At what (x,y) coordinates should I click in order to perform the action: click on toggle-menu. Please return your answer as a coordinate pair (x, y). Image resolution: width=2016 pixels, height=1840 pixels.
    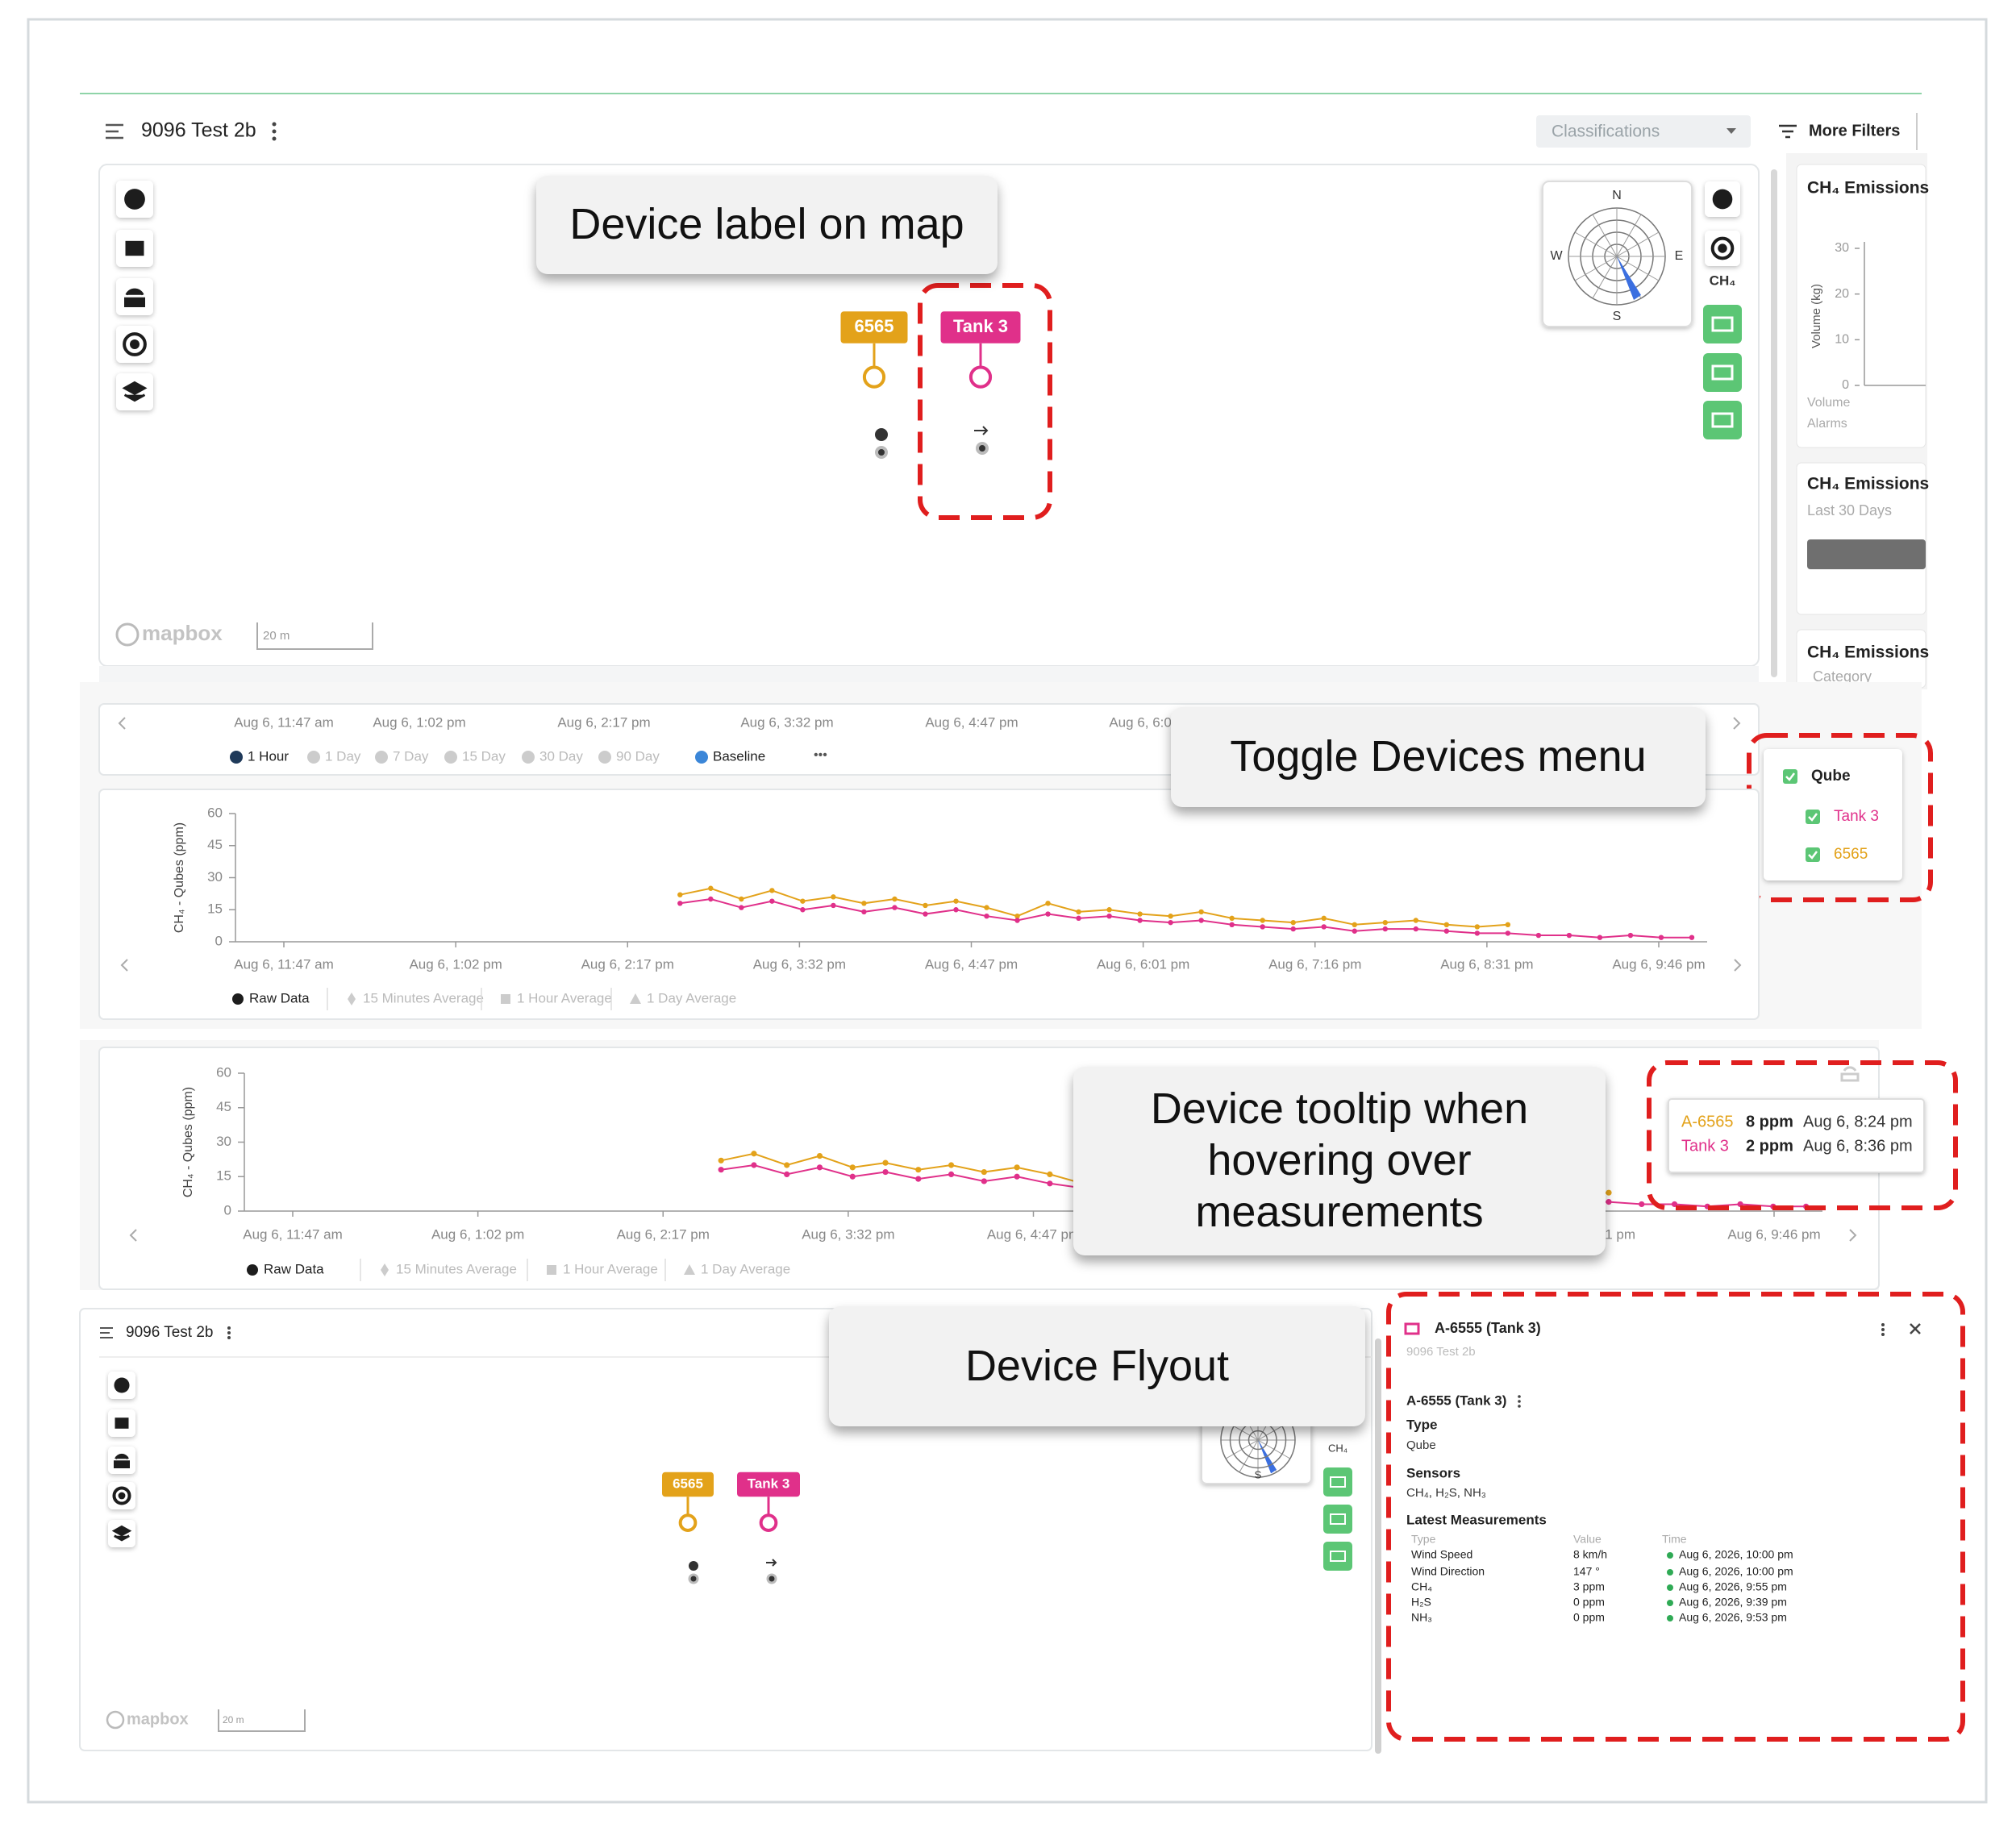
    Looking at the image, I should click on (1833, 814).